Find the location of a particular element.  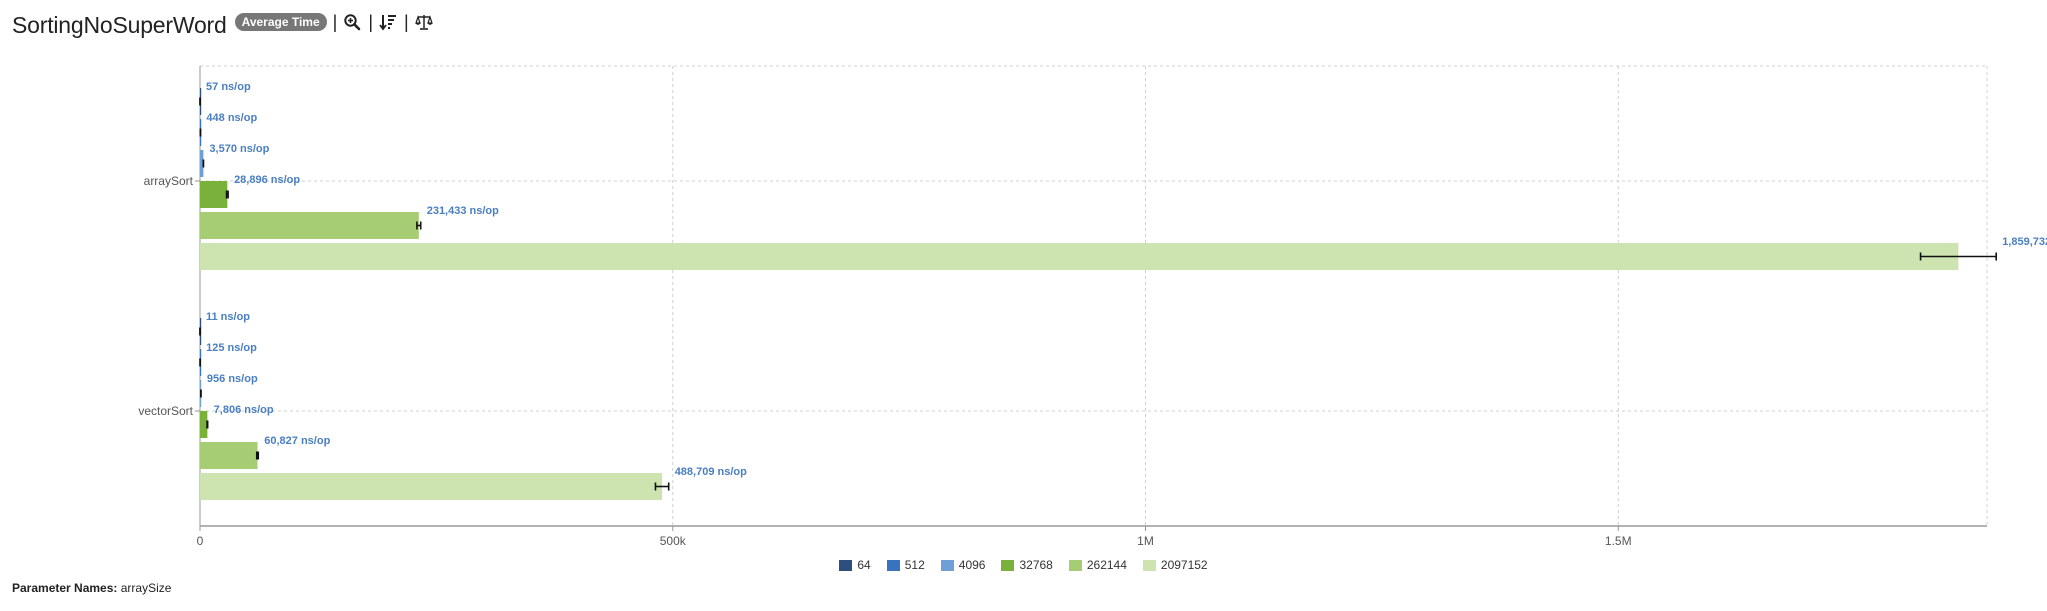

chart-legend: 64 512 4096 32768 262144 2097152 is located at coordinates (1023, 565).